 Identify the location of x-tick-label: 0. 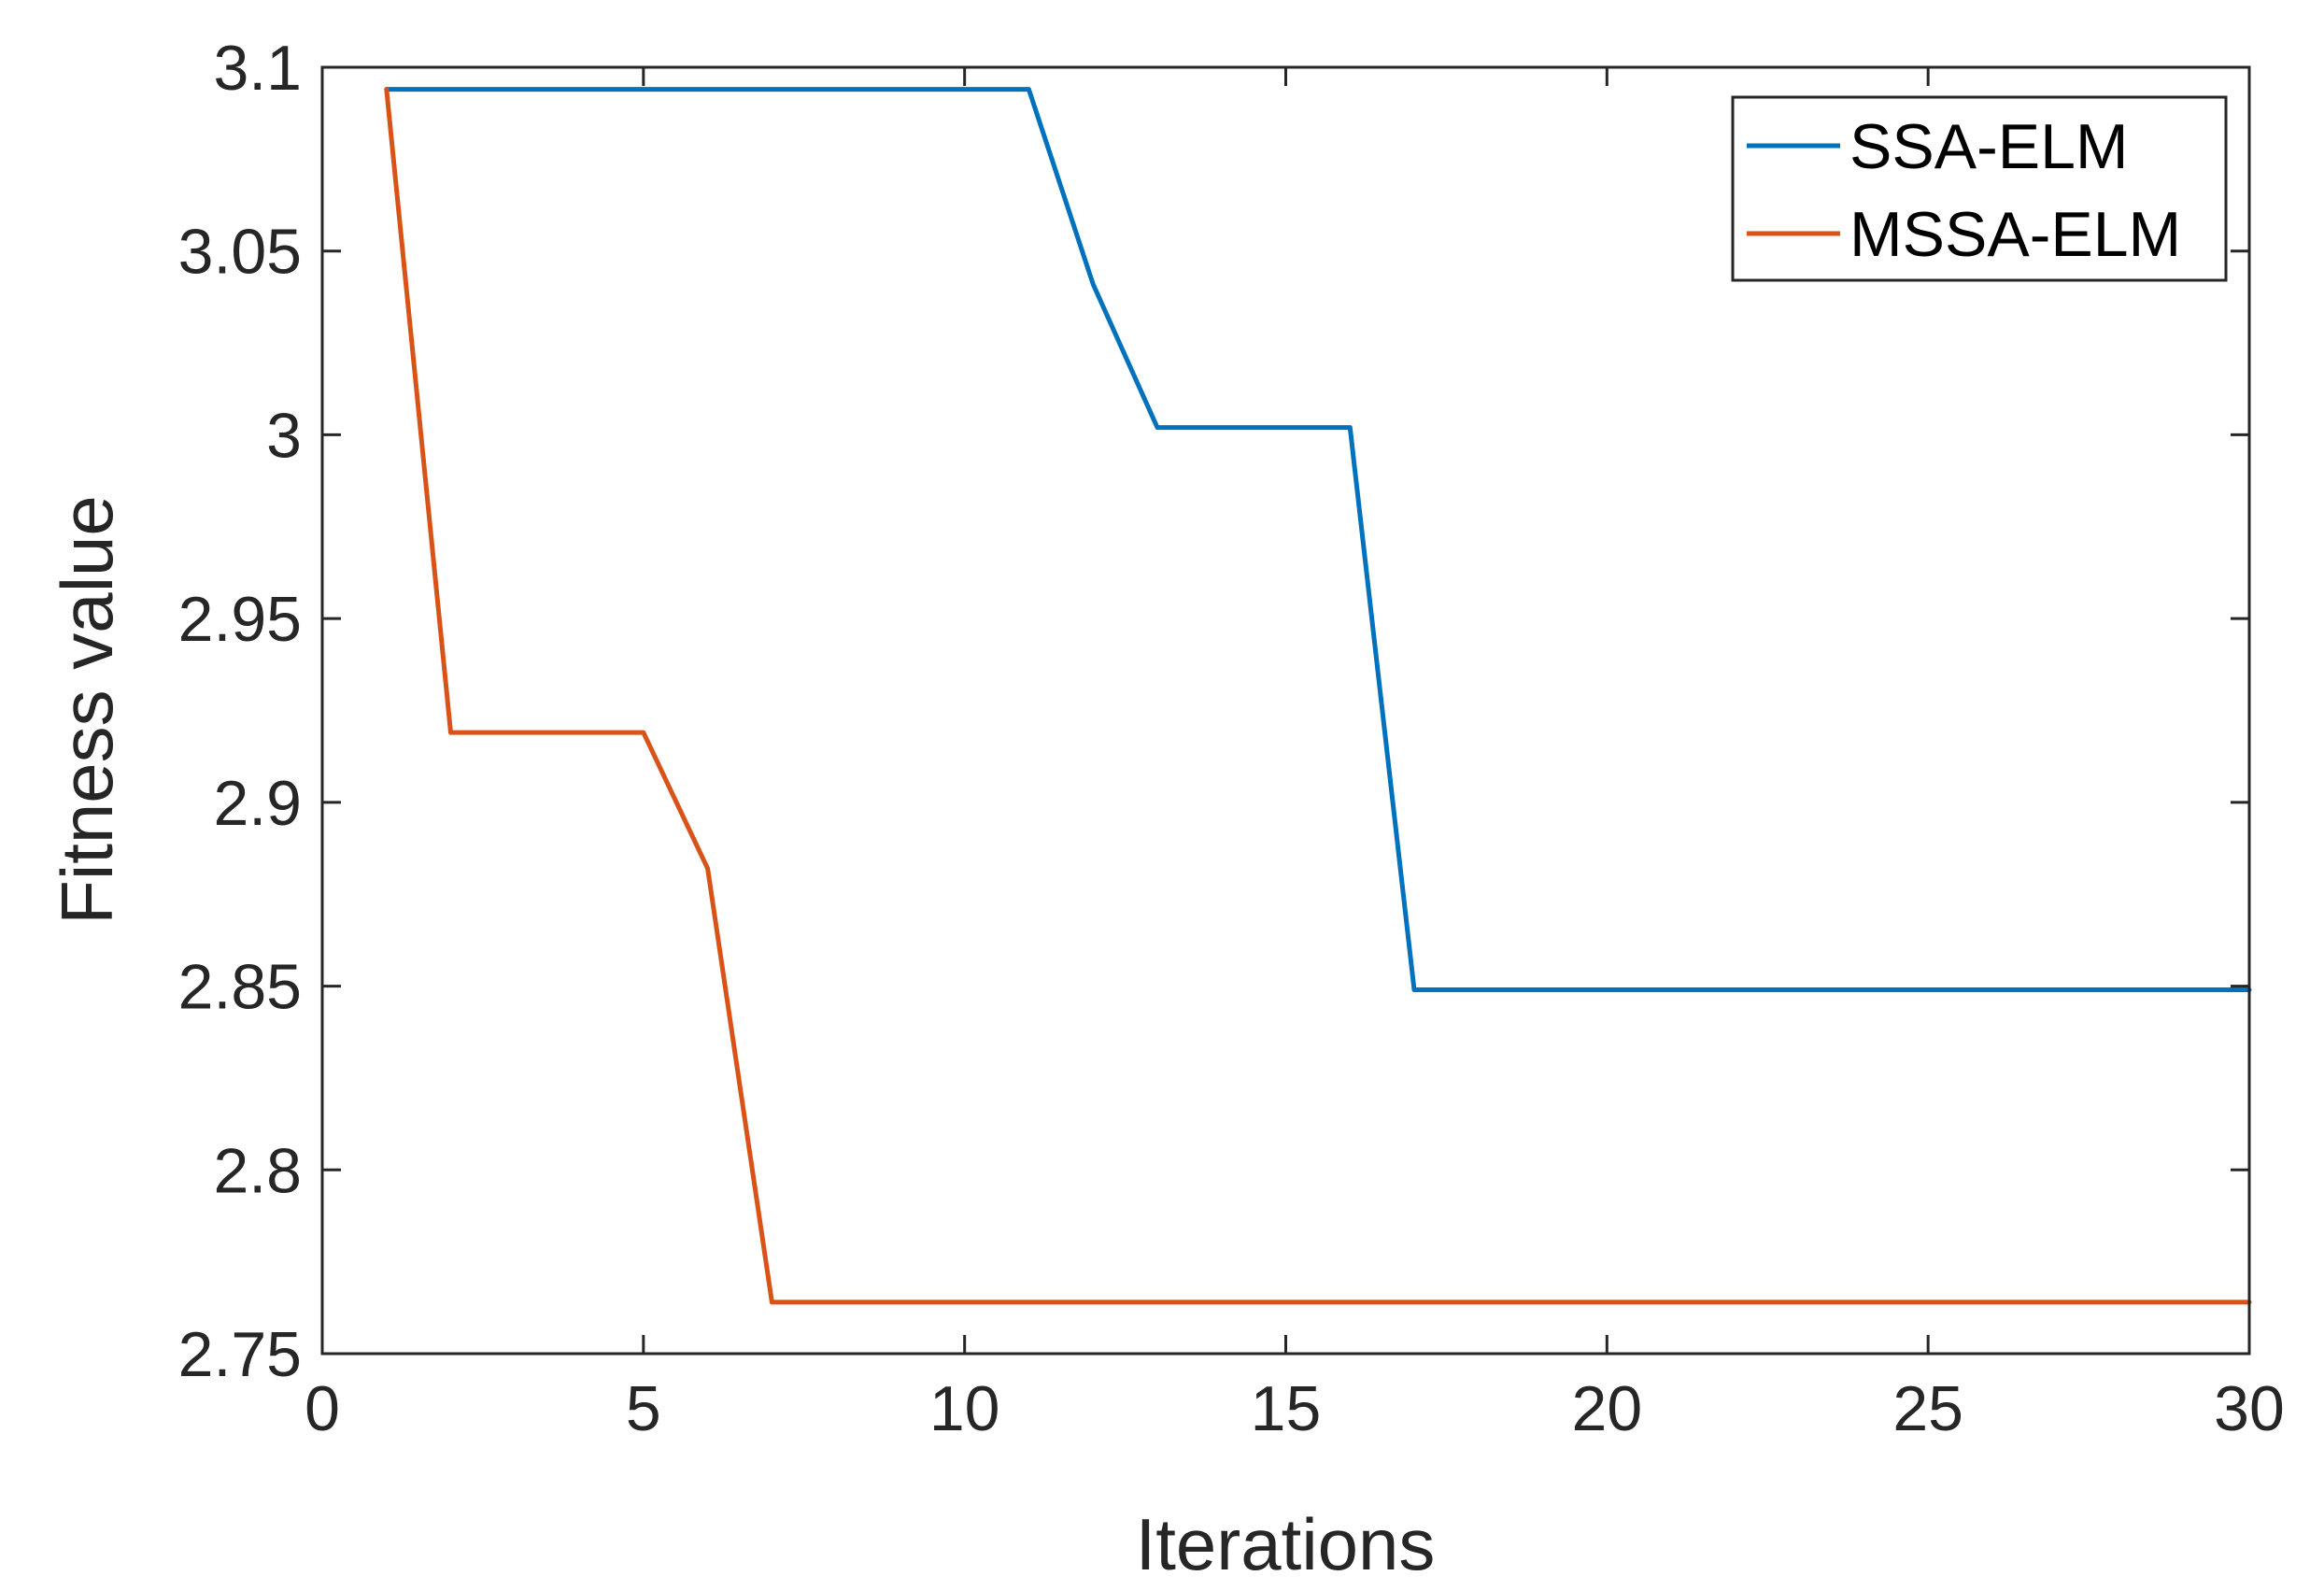
(322, 1408).